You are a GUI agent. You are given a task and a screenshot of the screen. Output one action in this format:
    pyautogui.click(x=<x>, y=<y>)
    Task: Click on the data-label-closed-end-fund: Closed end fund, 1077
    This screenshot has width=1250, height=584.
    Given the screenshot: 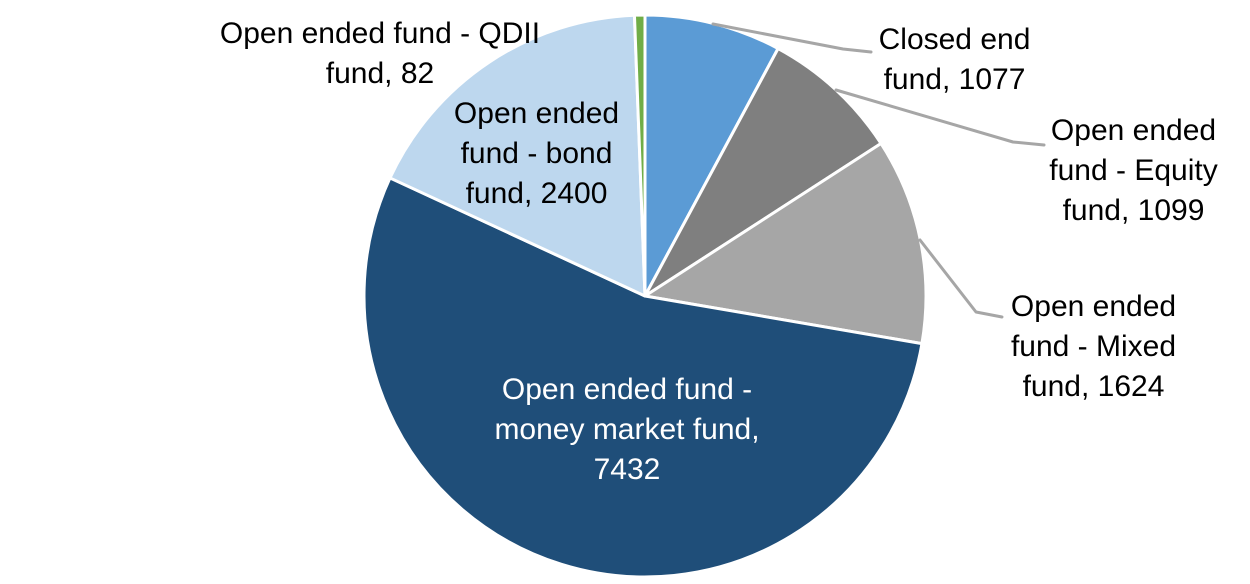 What is the action you would take?
    pyautogui.click(x=954, y=59)
    